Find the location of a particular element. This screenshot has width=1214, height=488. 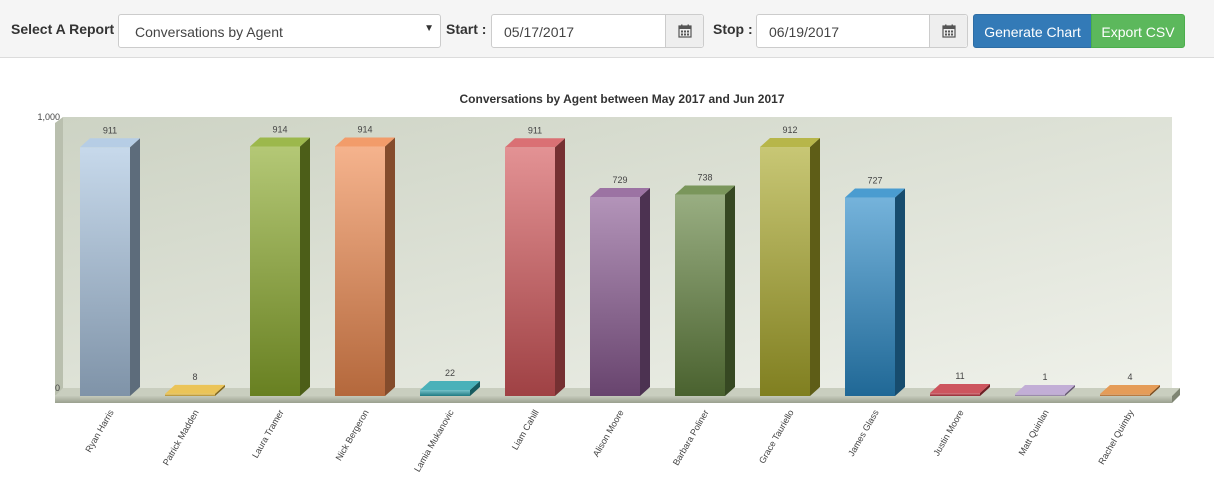

x-tick-label: Grace Tauriello is located at coordinates (776, 436).